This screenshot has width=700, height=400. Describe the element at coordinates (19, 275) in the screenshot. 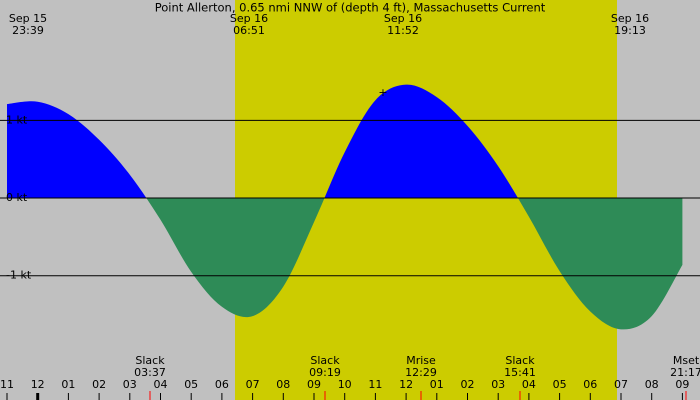

I see `y-tick-label: -1 kt` at that location.